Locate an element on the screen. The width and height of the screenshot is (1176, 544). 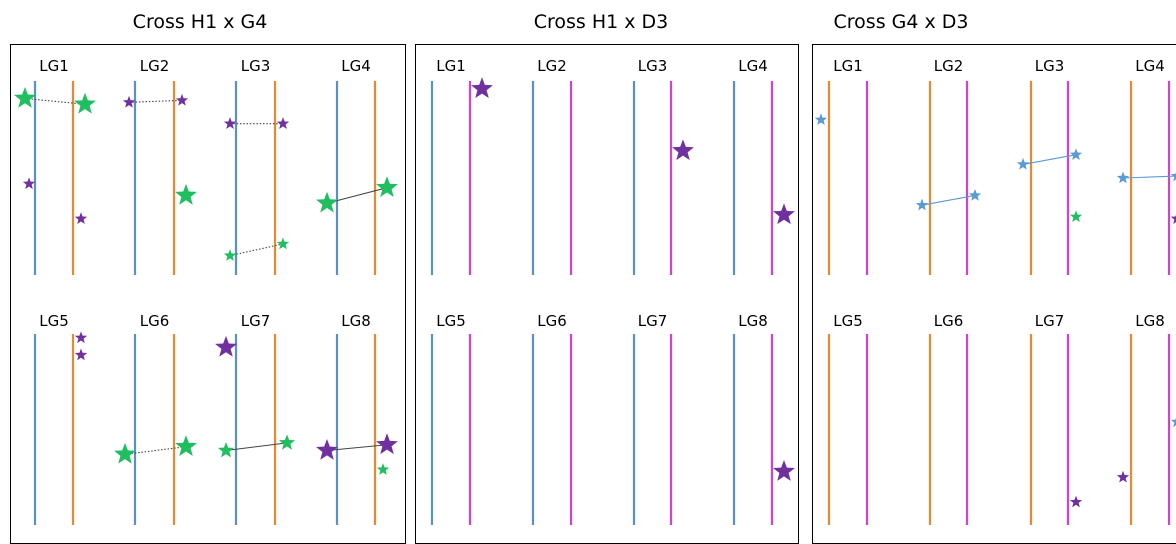
panel-title-h1-d3: Cross H1 x D3 is located at coordinates (601, 22).